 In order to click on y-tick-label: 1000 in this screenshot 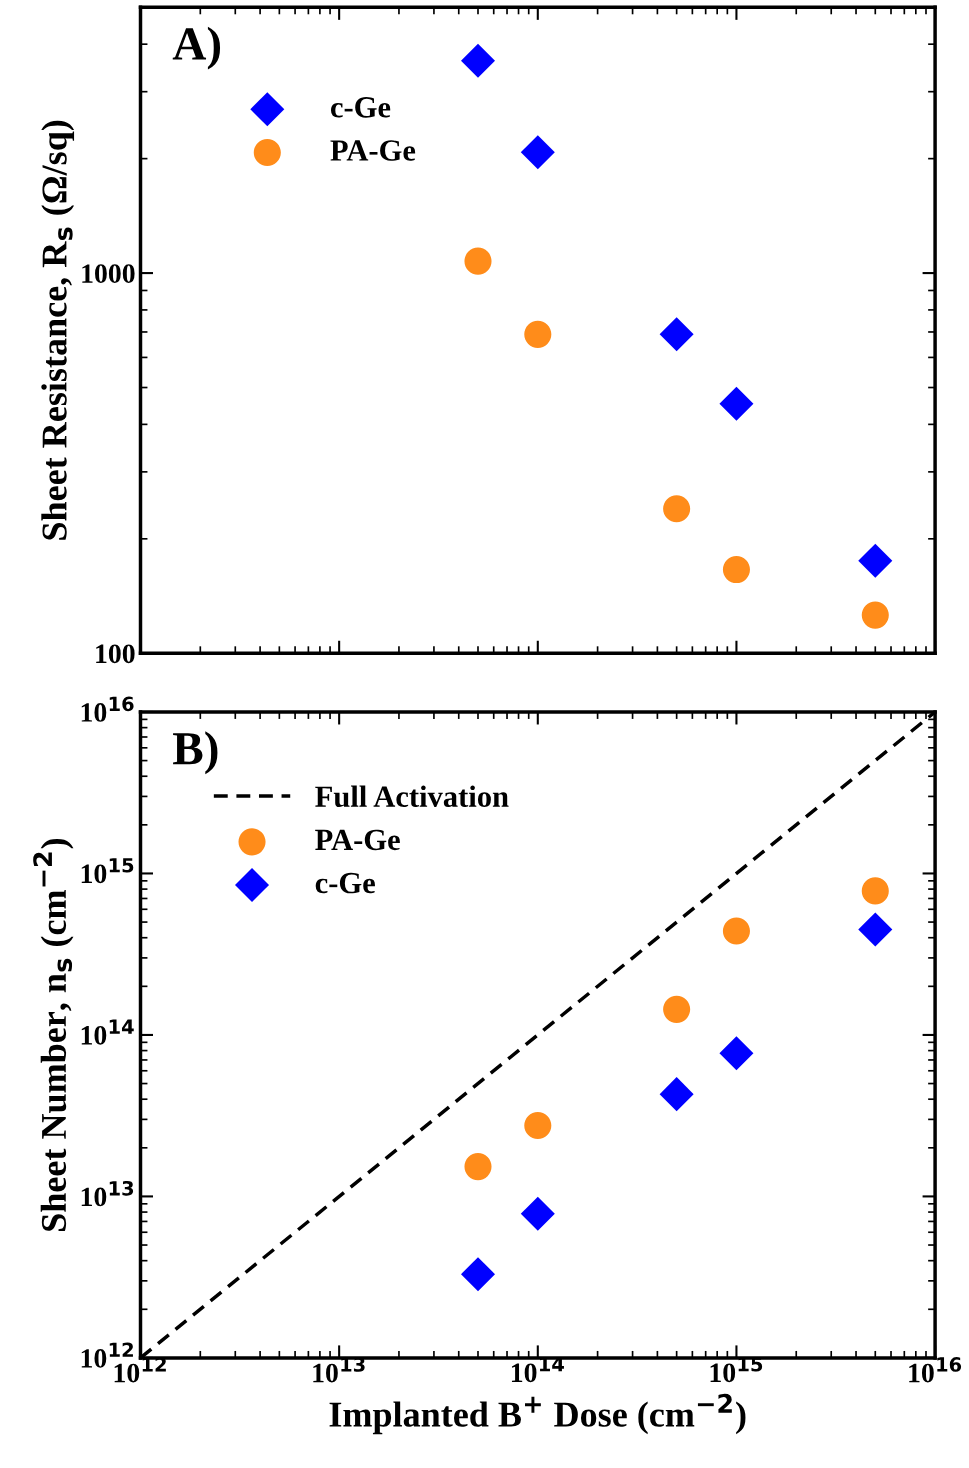, I will do `click(108, 273)`.